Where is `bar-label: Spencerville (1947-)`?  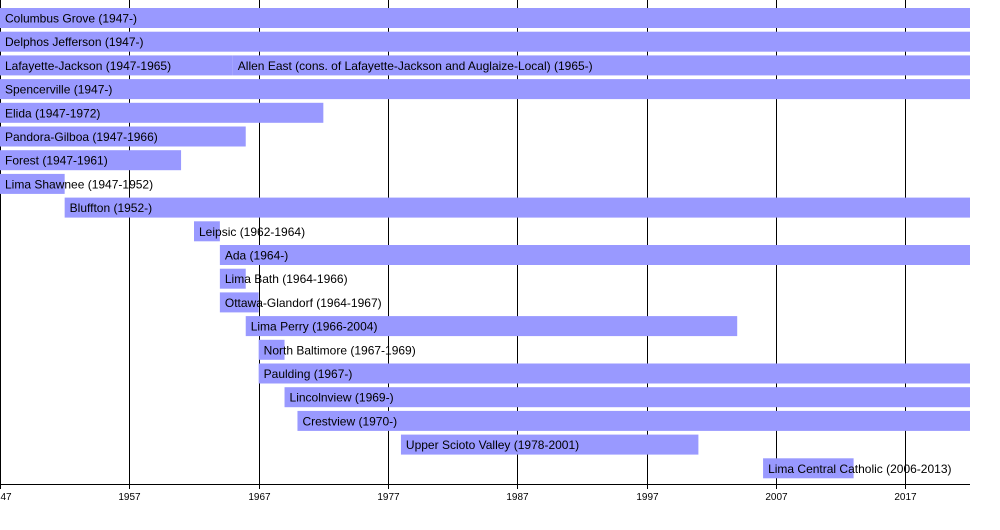 bar-label: Spencerville (1947-) is located at coordinates (58, 90).